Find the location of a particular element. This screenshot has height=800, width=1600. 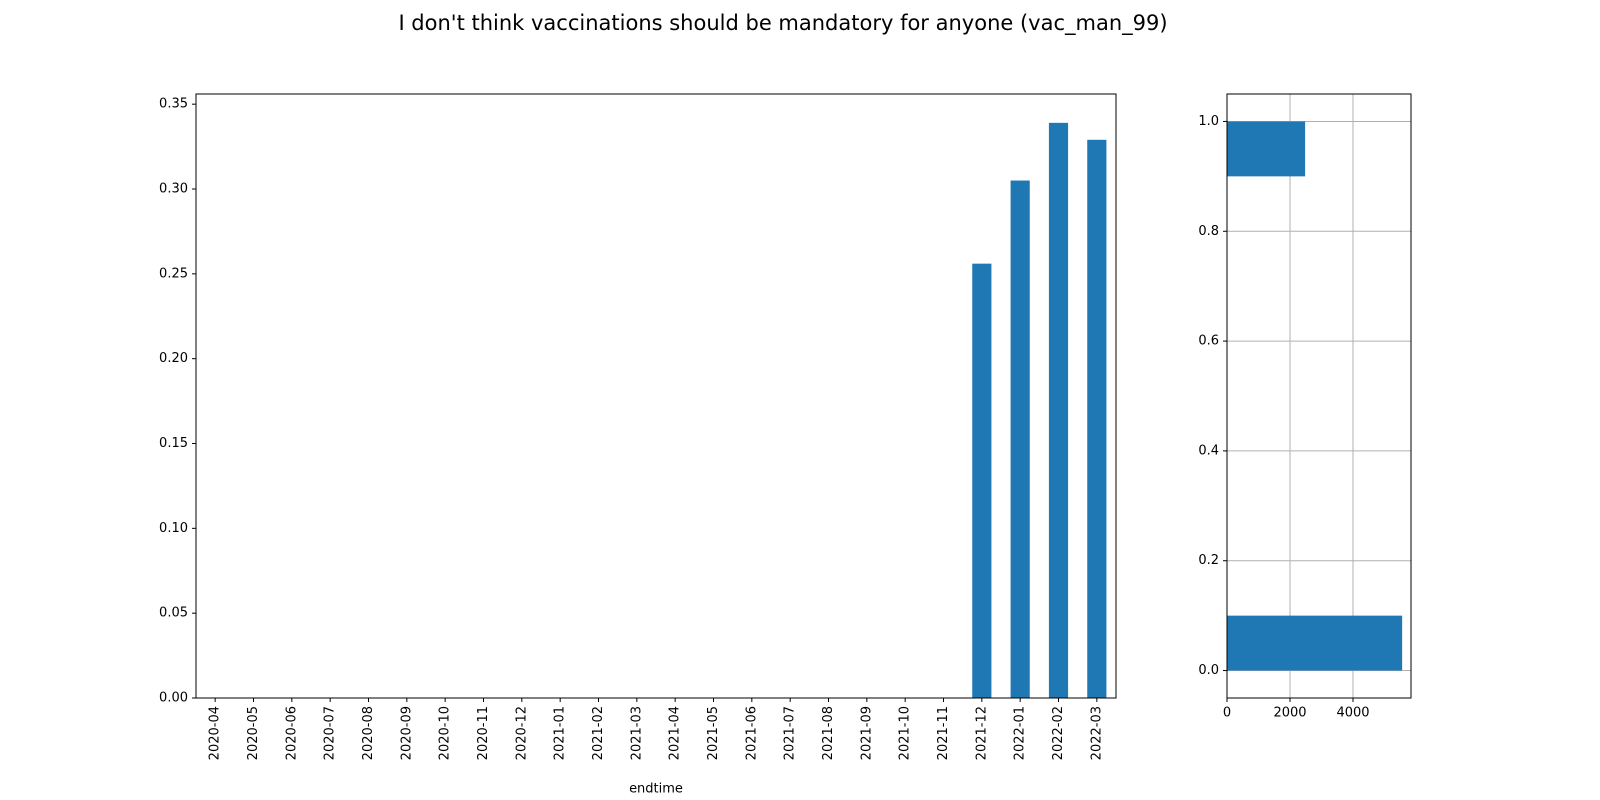

plot-frame is located at coordinates (1319, 396).